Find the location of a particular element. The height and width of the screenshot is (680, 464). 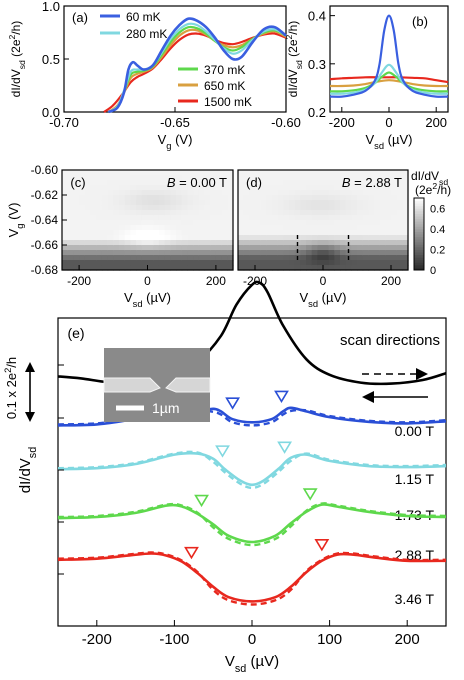

panel-e-peak-marker is located at coordinates (285, 447).